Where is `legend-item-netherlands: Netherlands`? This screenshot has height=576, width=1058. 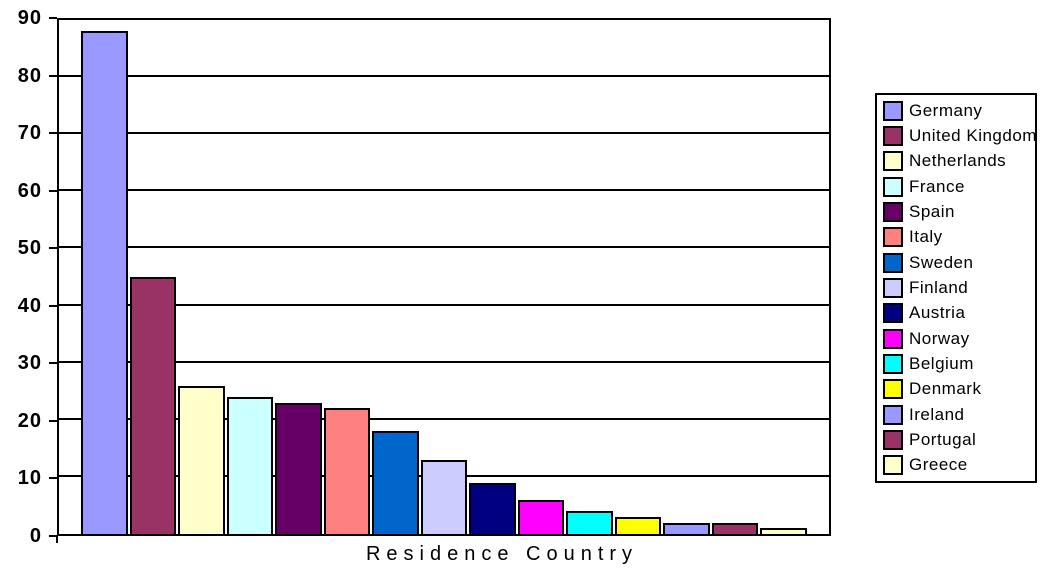 legend-item-netherlands: Netherlands is located at coordinates (959, 161).